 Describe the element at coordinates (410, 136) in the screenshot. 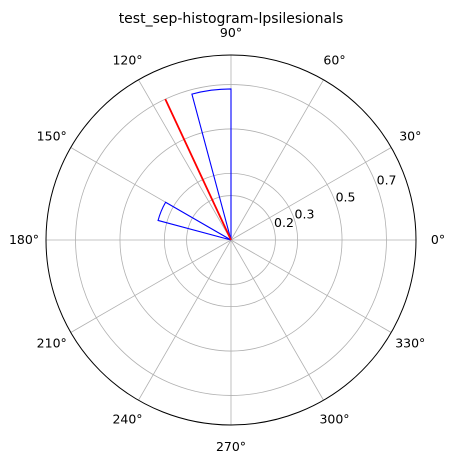

I see `angular-tick-label-30: 30°` at that location.